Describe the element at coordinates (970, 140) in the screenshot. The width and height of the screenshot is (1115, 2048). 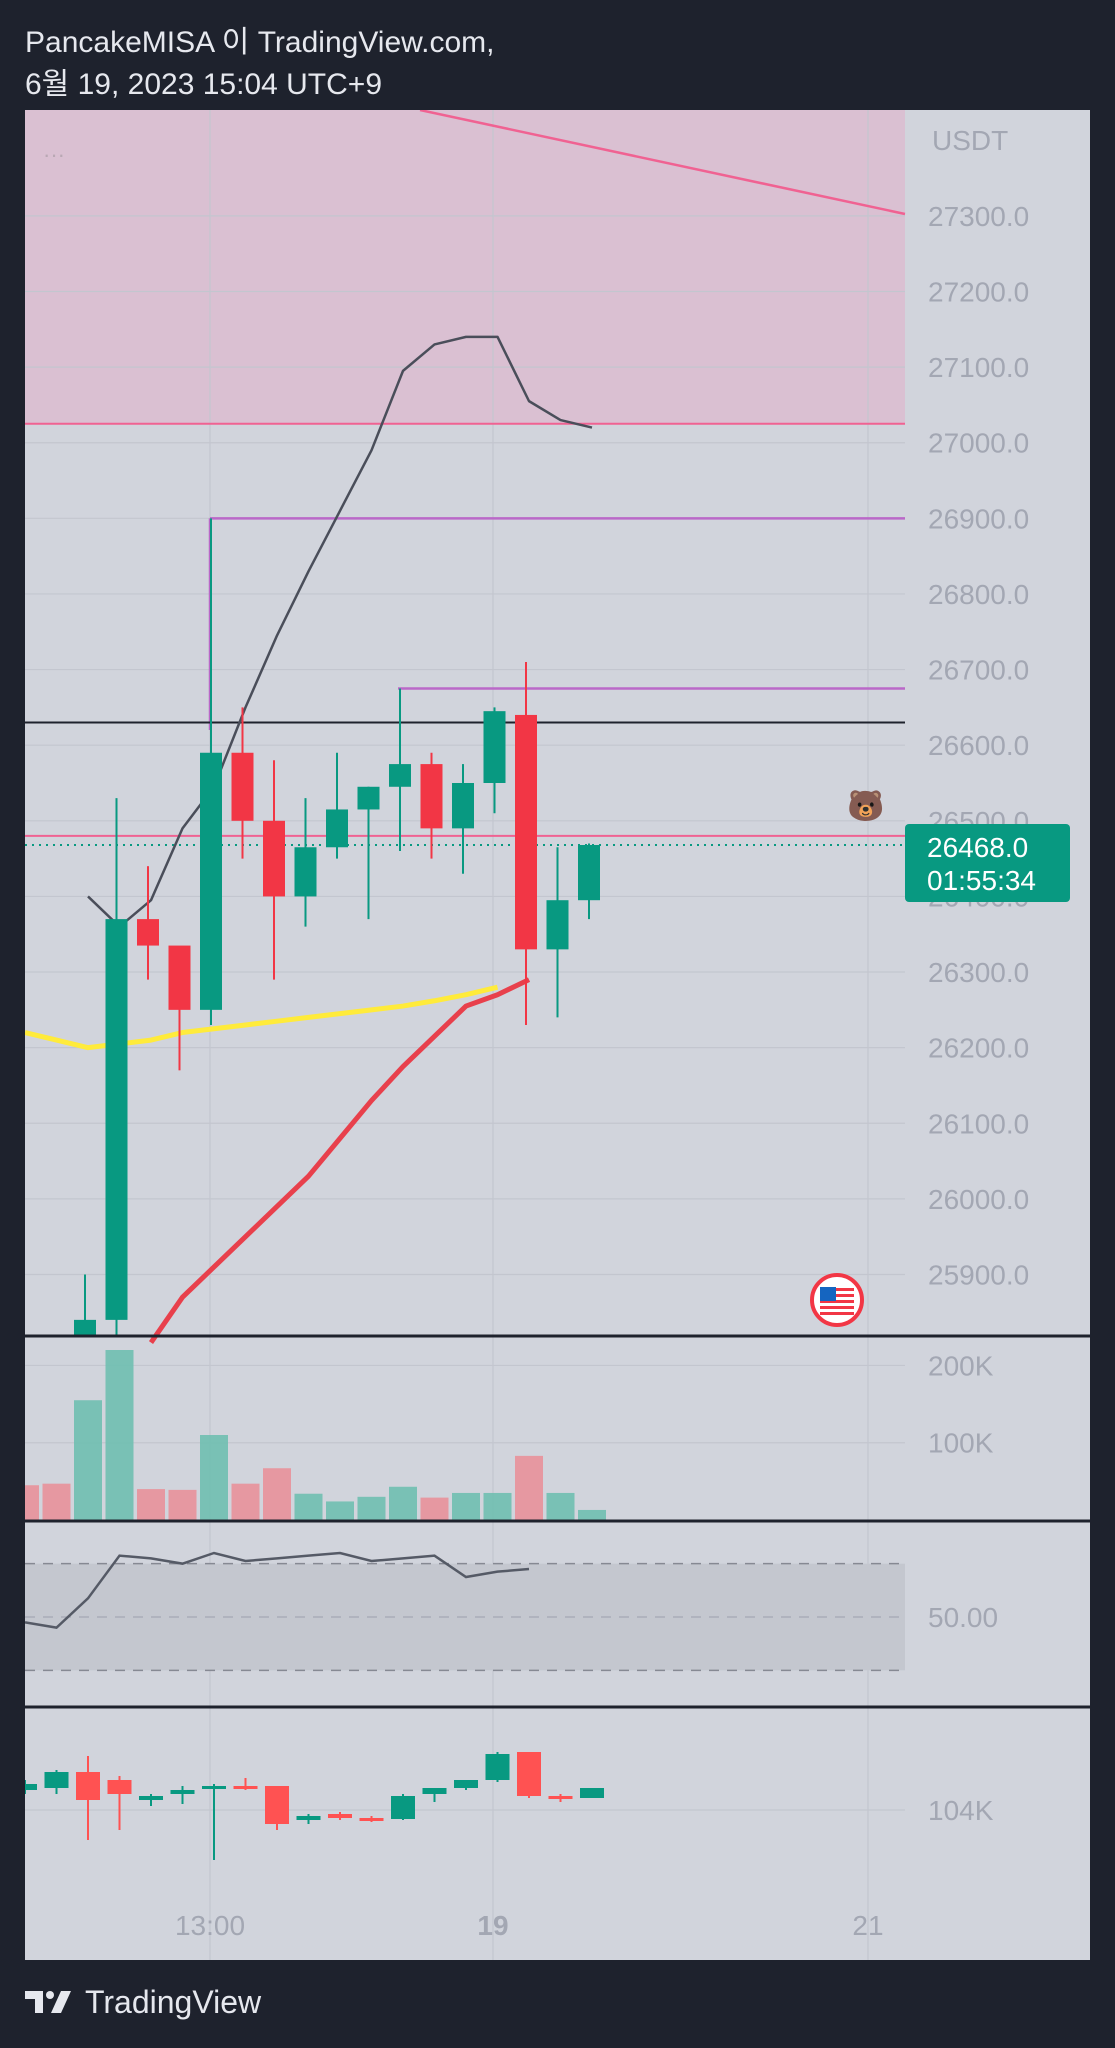
I see `price-currency-label: USDT` at that location.